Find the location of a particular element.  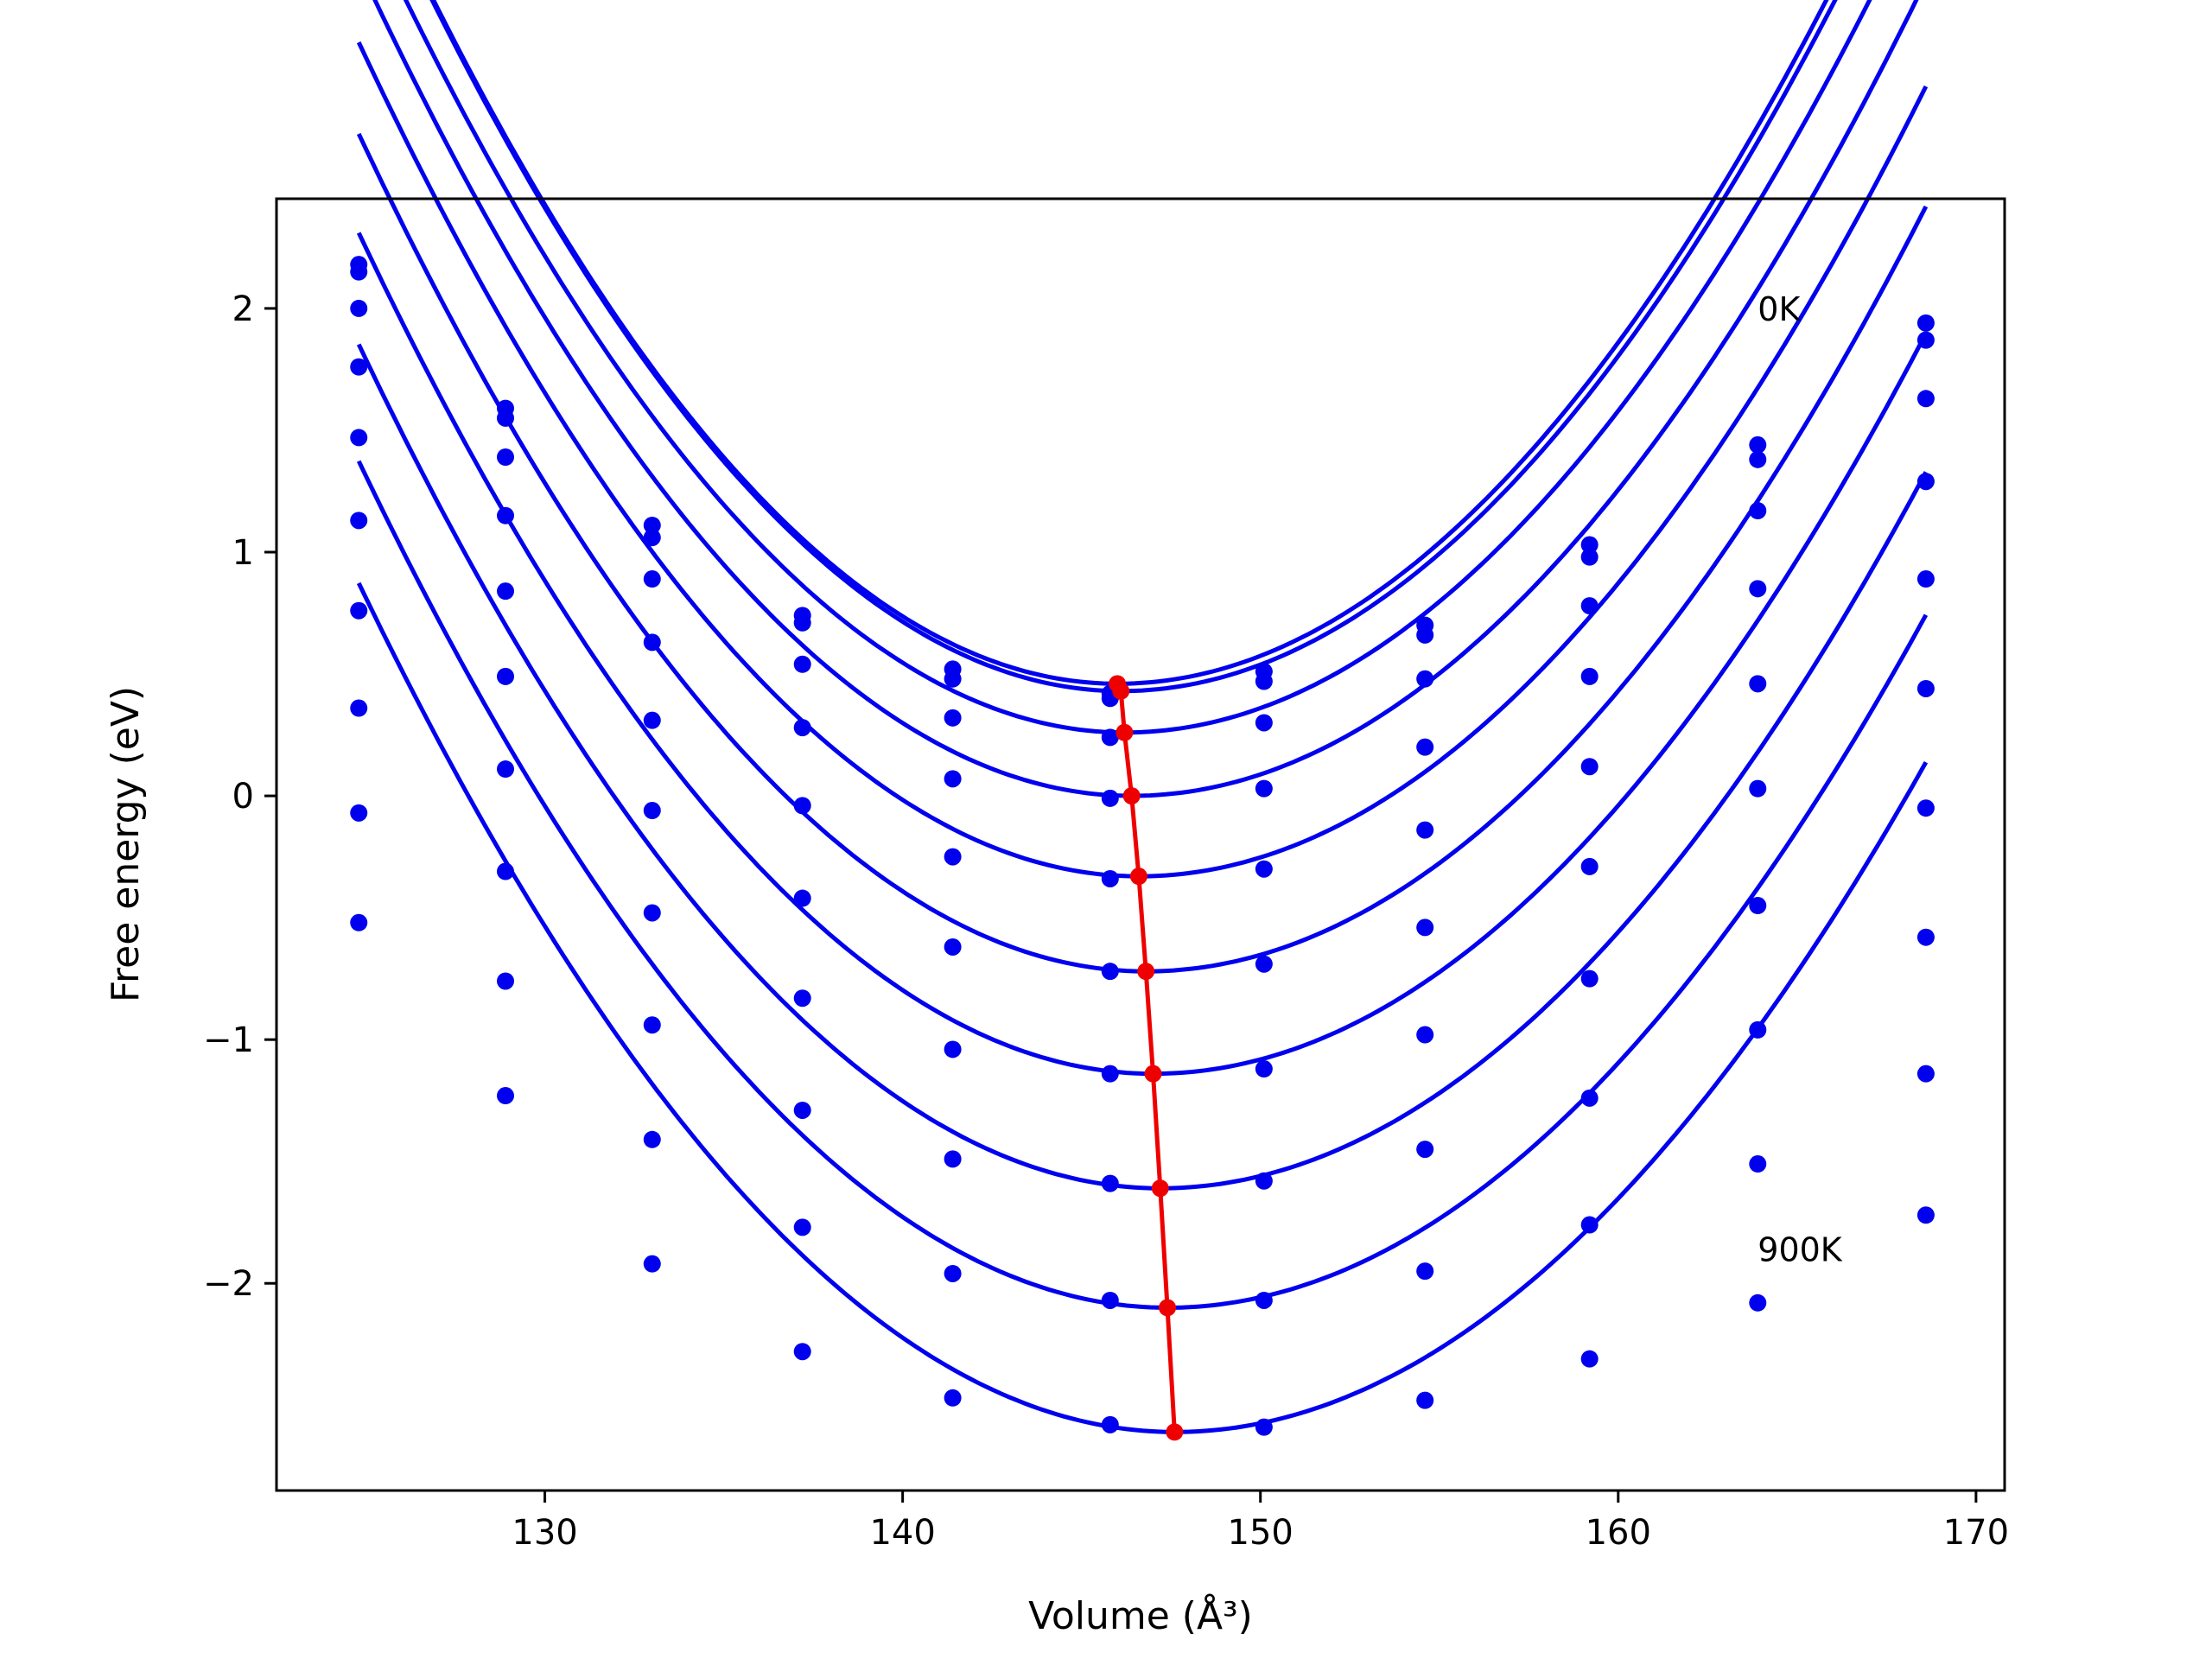

y-tick-label: −1 is located at coordinates (229, 1040).